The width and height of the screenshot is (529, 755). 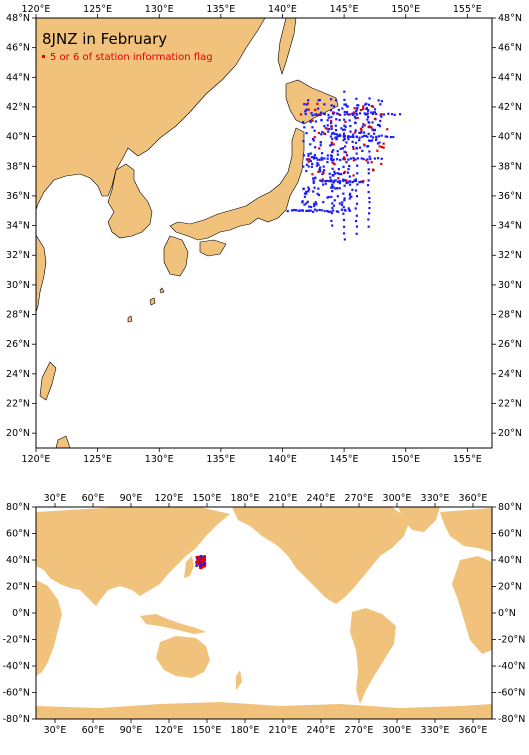 What do you see at coordinates (36, 459) in the screenshot?
I see `regional-lon-label: 120°E` at bounding box center [36, 459].